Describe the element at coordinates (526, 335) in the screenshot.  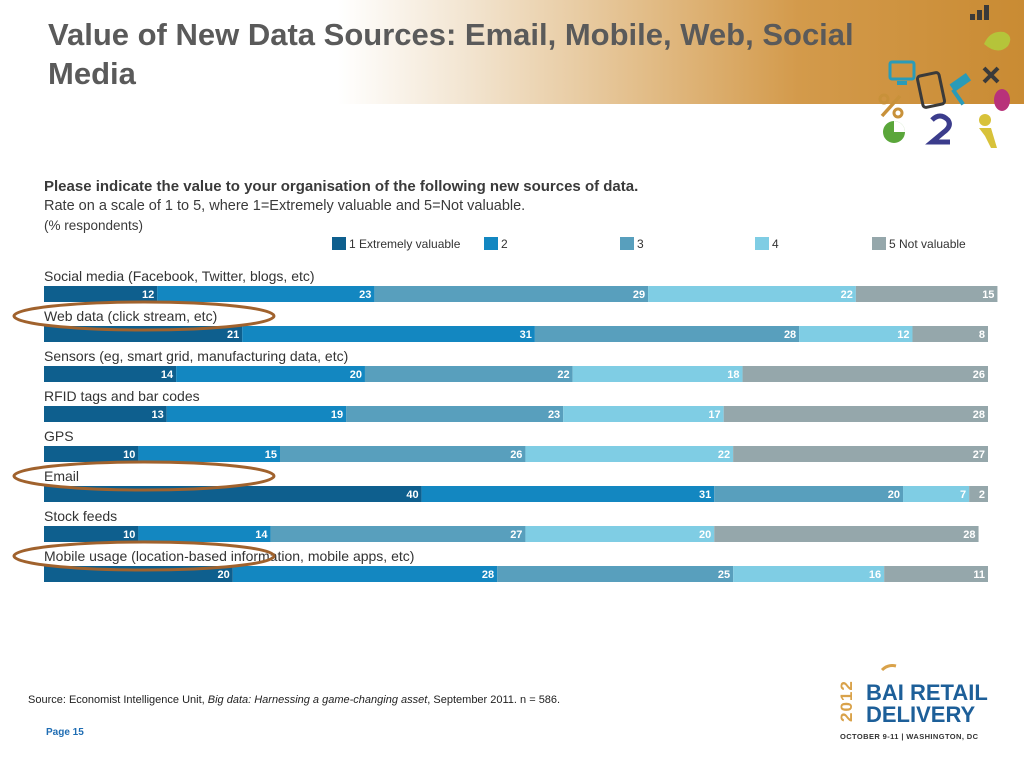
I see `value-label: 31` at that location.